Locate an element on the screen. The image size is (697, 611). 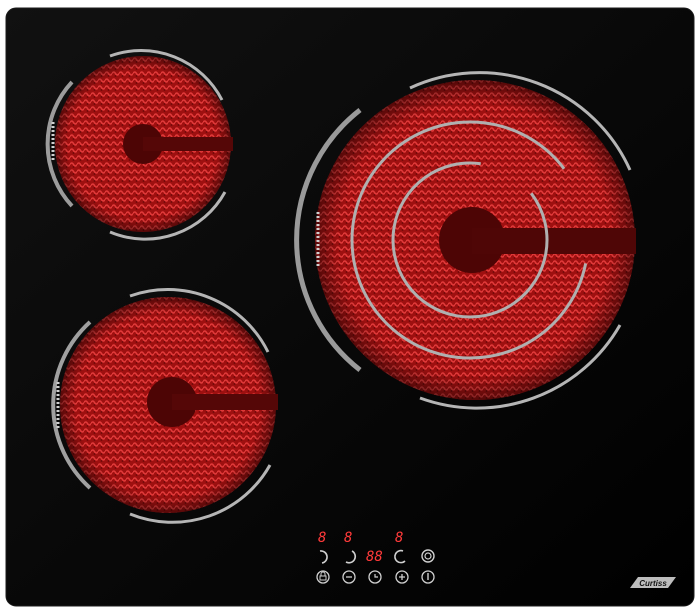
control-panel: 8 8 8 88 is located at coordinates (375, 557).